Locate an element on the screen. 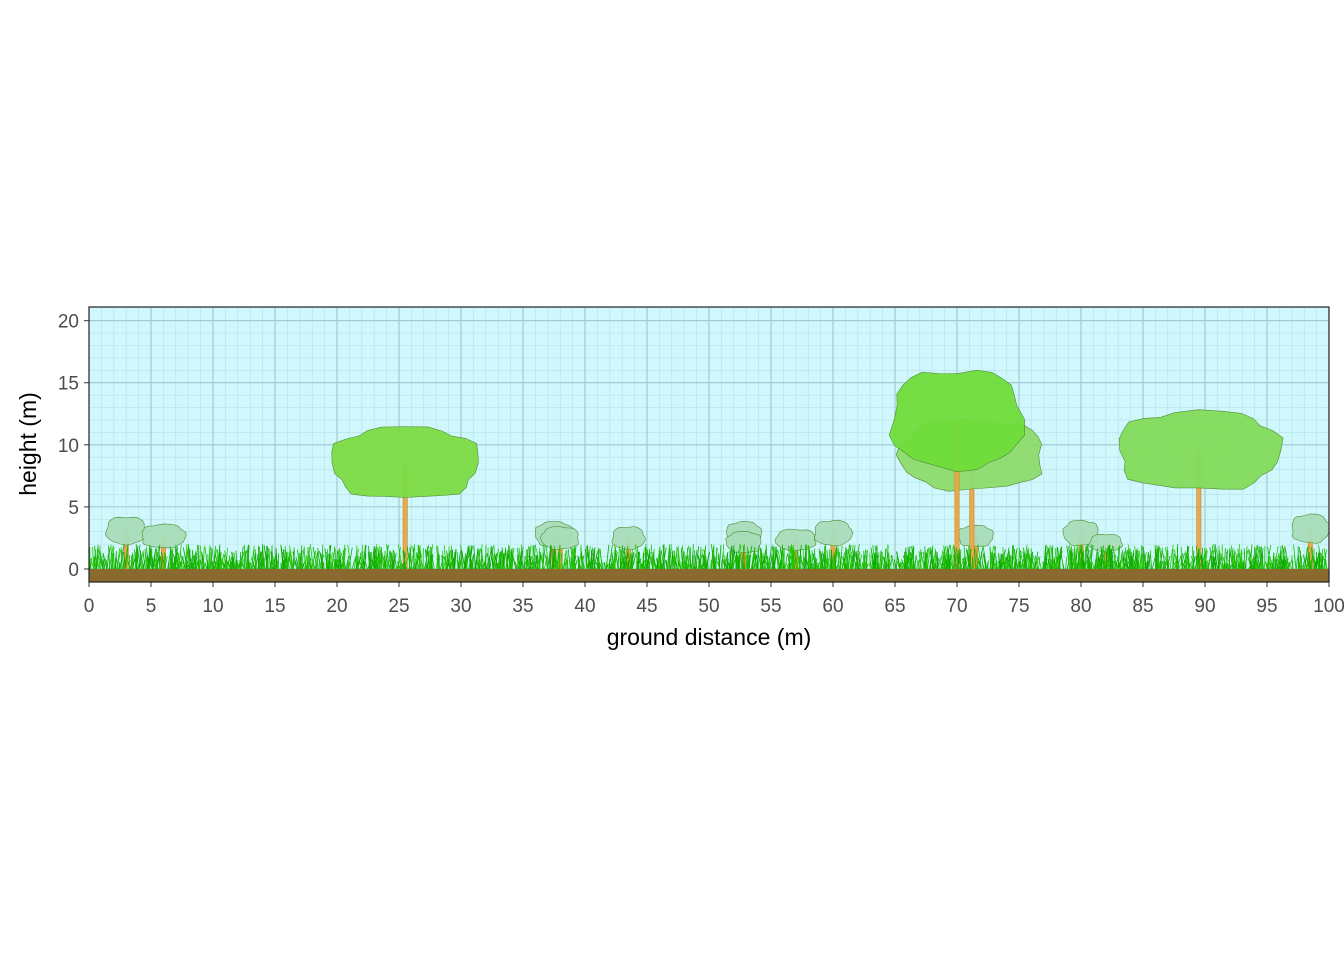 The image size is (1344, 960). crown is located at coordinates (1106, 543).